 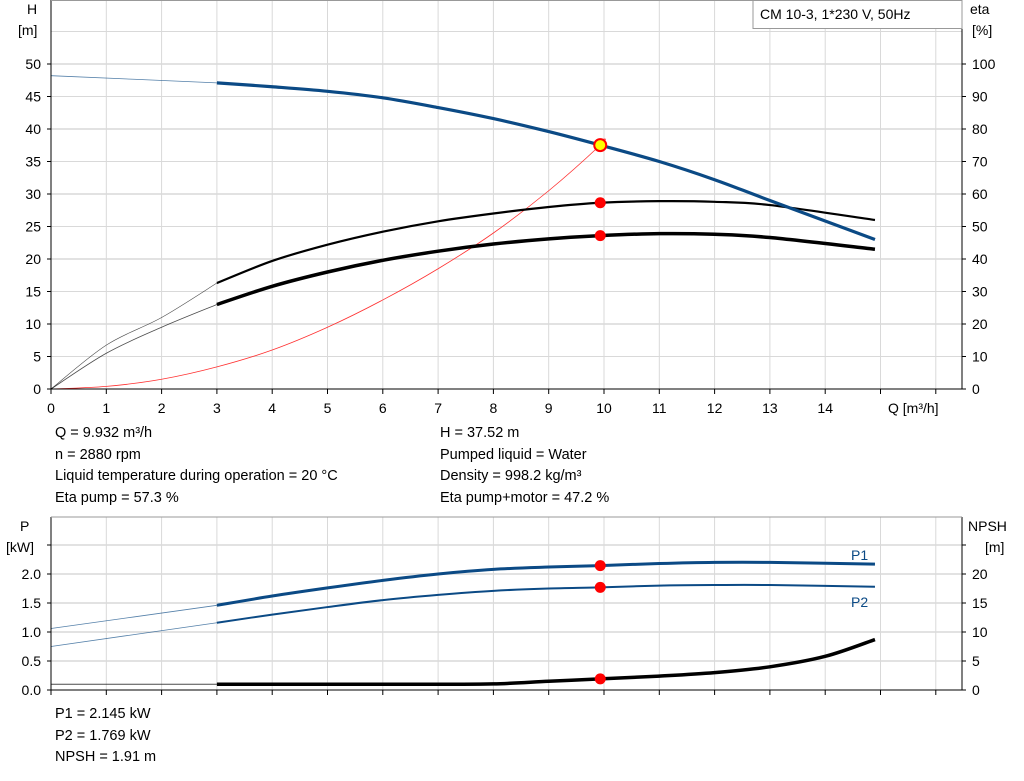 I want to click on p1-curve, so click(x=545, y=583).